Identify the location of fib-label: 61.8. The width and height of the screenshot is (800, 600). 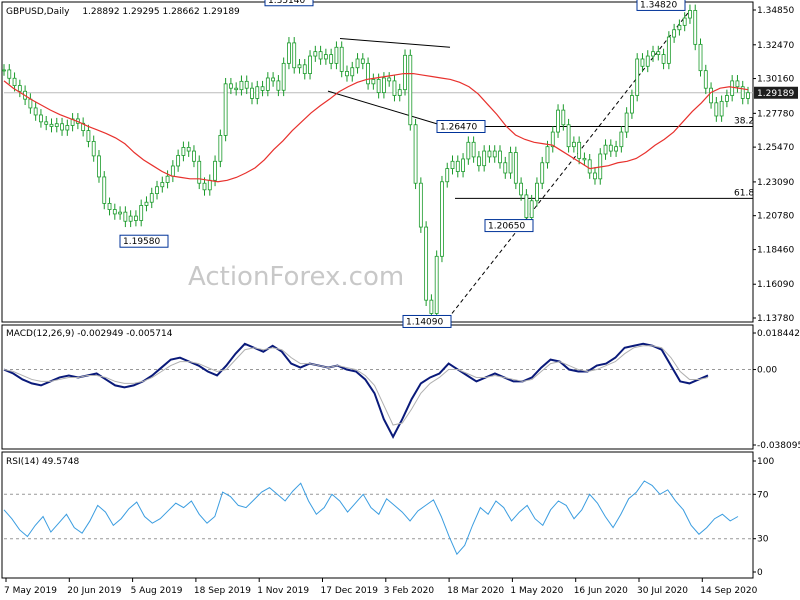
(744, 193).